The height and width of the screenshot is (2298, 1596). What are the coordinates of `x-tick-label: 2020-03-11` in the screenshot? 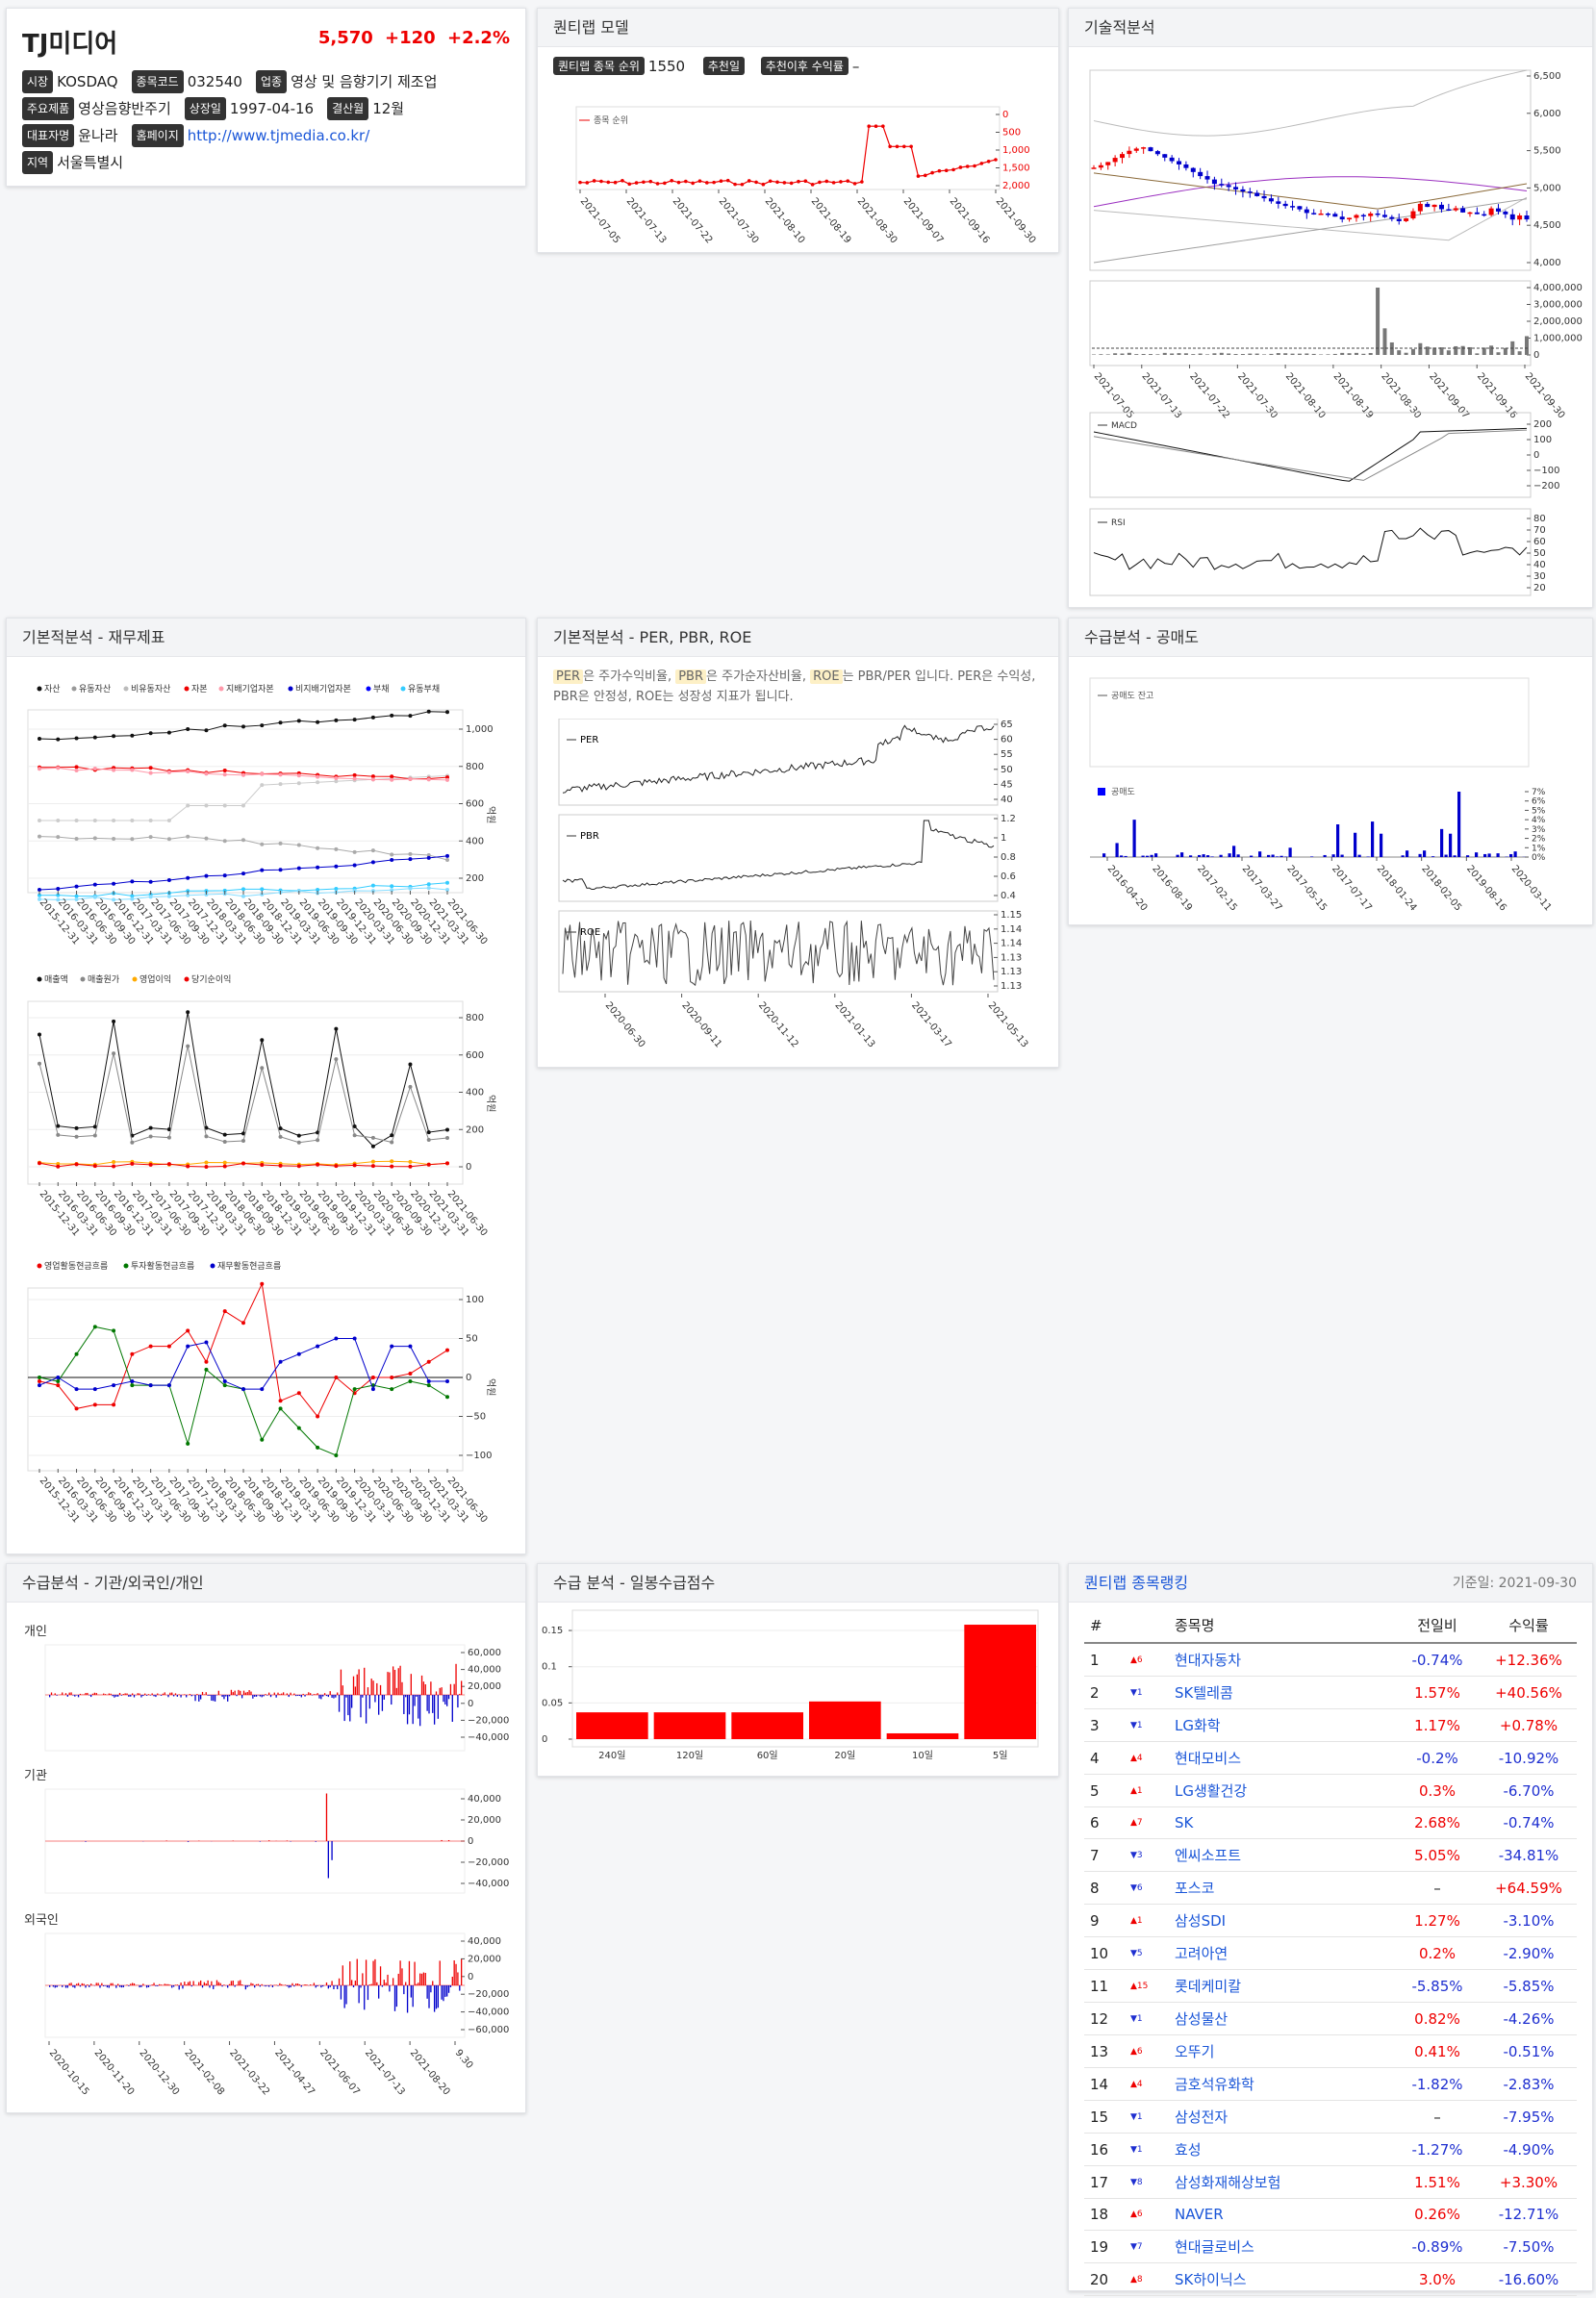 It's located at (1531, 889).